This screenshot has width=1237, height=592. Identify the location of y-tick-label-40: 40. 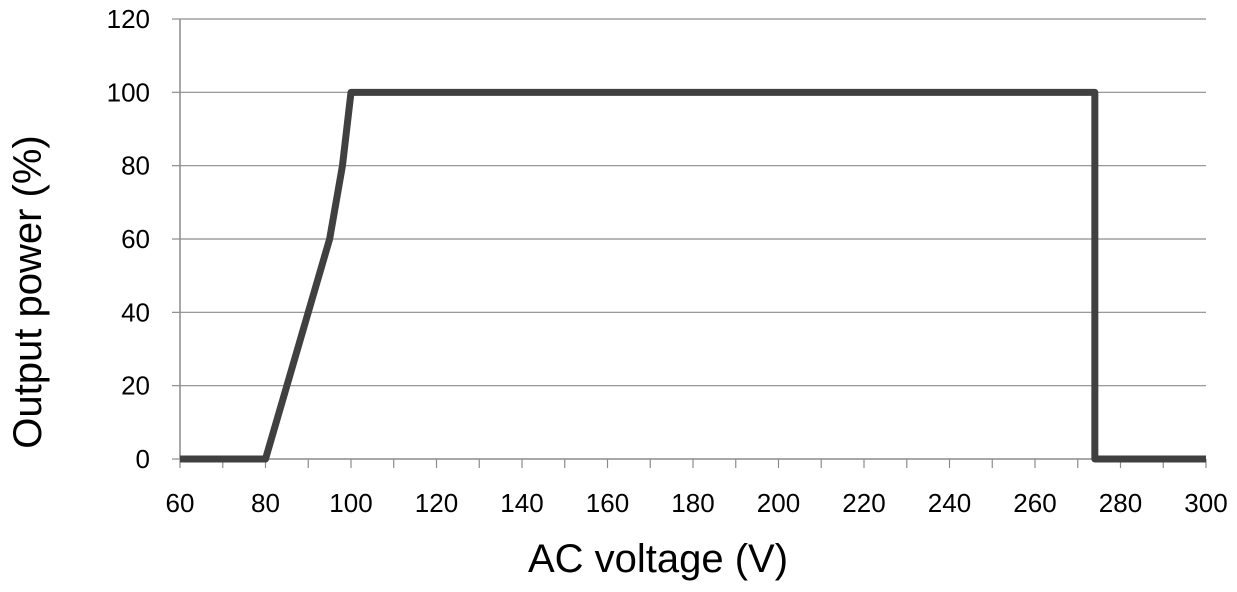
(135, 312).